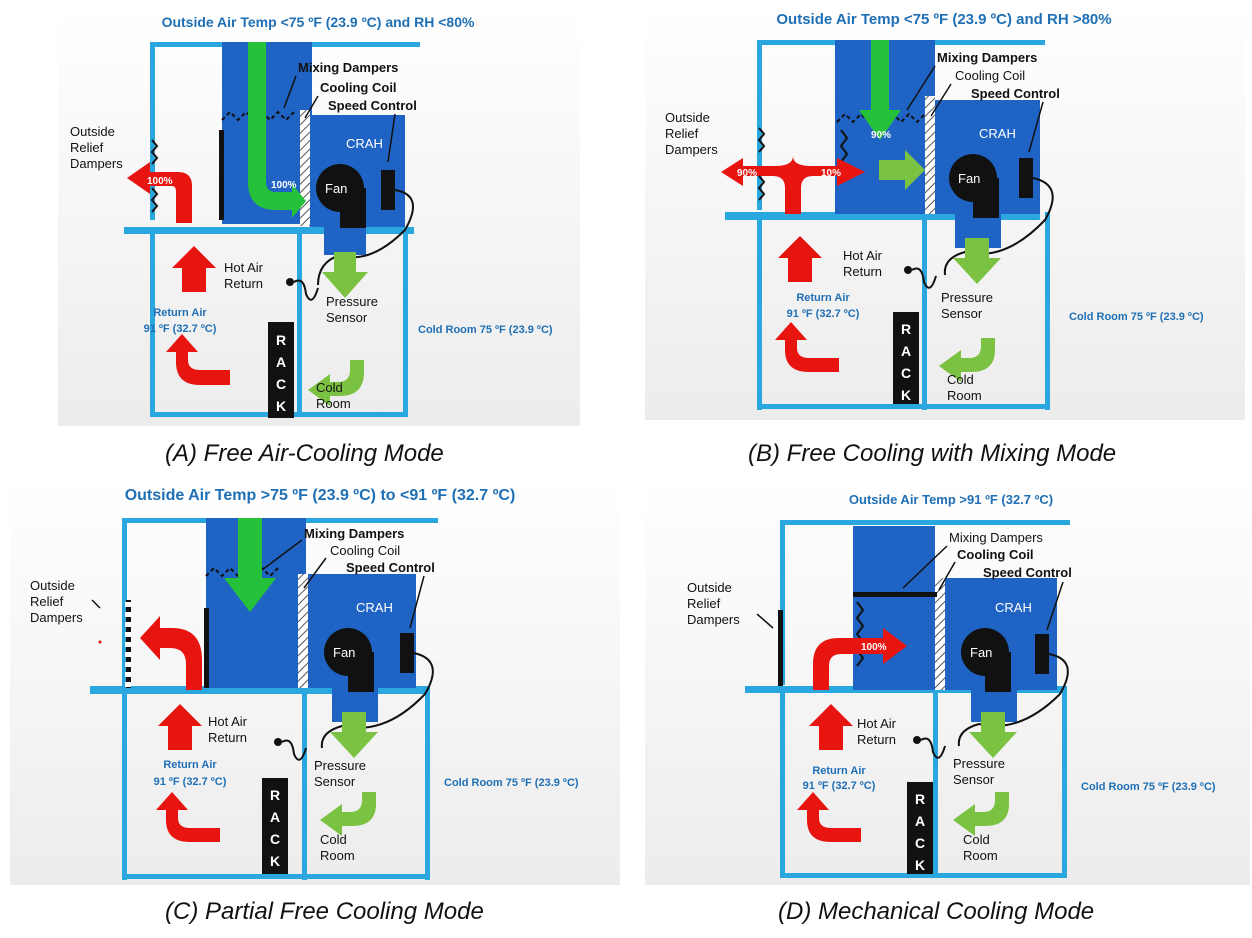  I want to click on percent-mix: 10%, so click(831, 173).